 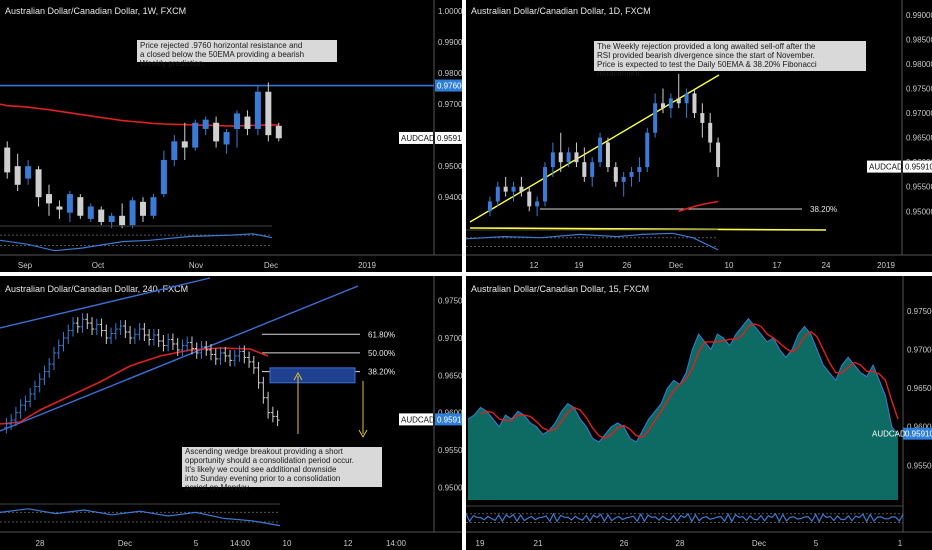 What do you see at coordinates (826, 265) in the screenshot?
I see `x-tick-label: 24` at bounding box center [826, 265].